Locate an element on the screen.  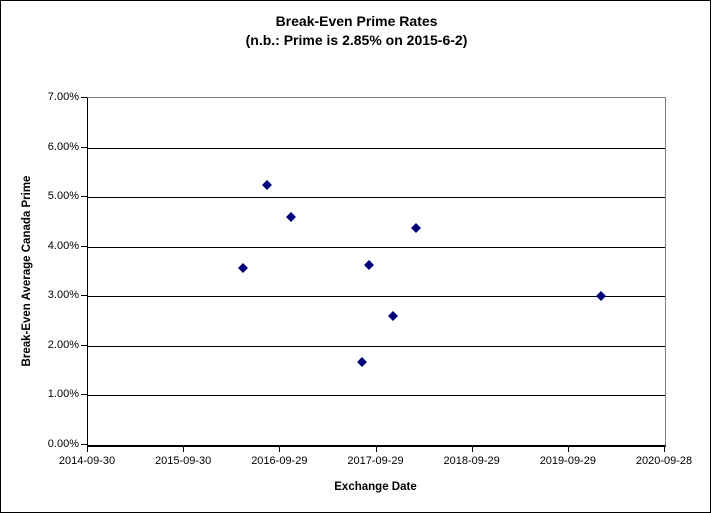
y-axis-tick-label: 4.00% is located at coordinates (63, 245).